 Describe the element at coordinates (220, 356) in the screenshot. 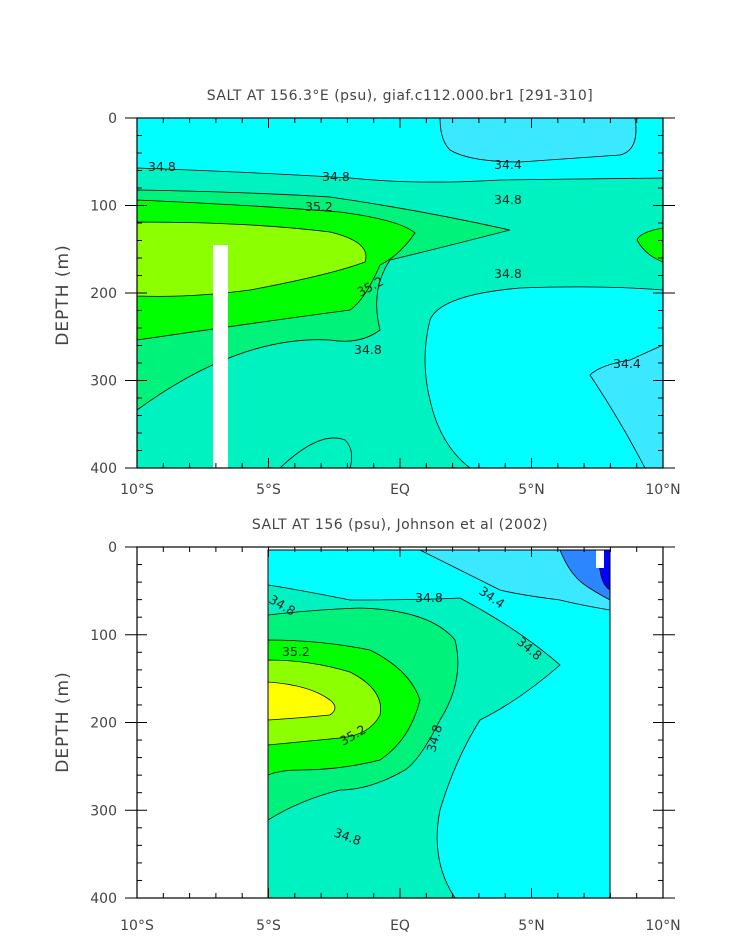

I see `top-masked-column` at that location.